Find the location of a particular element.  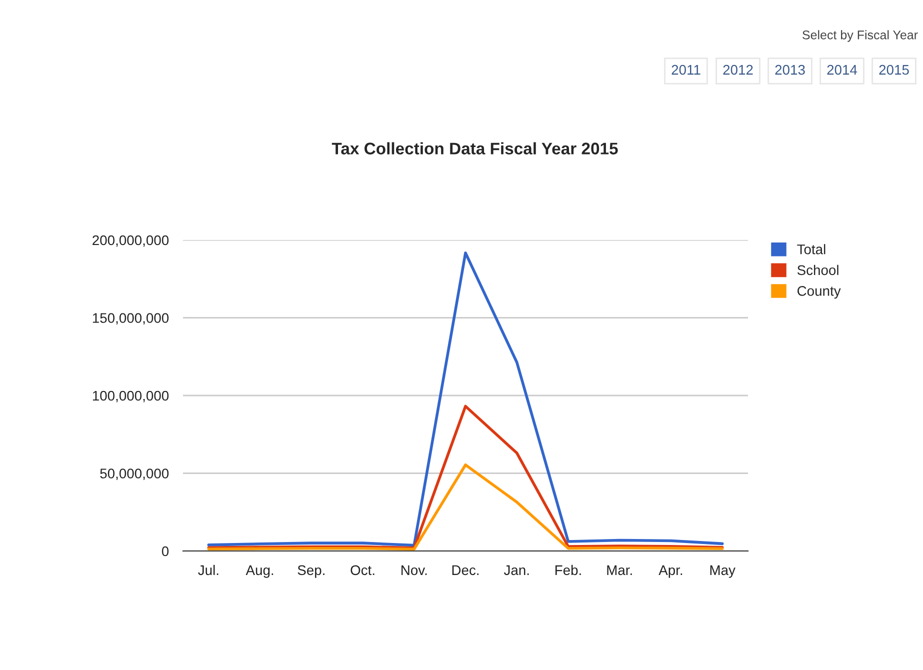

y-tick-label: 200,000,000 is located at coordinates (130, 241).